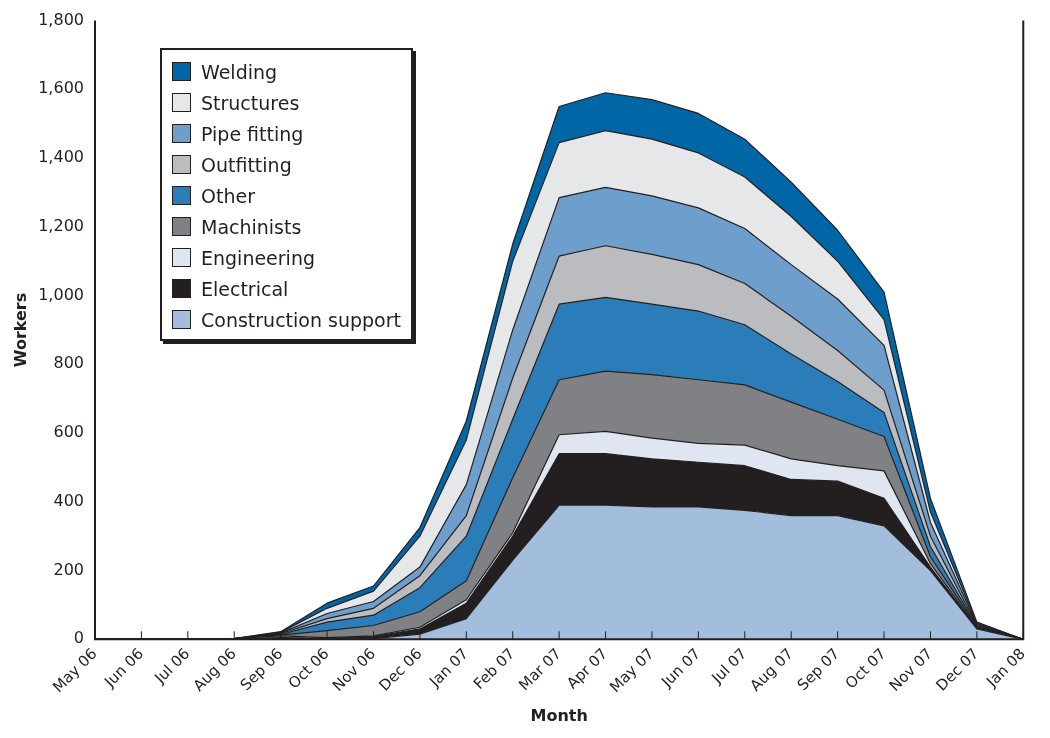  What do you see at coordinates (729, 666) in the screenshot?
I see `x-tick-label: Jul 07` at bounding box center [729, 666].